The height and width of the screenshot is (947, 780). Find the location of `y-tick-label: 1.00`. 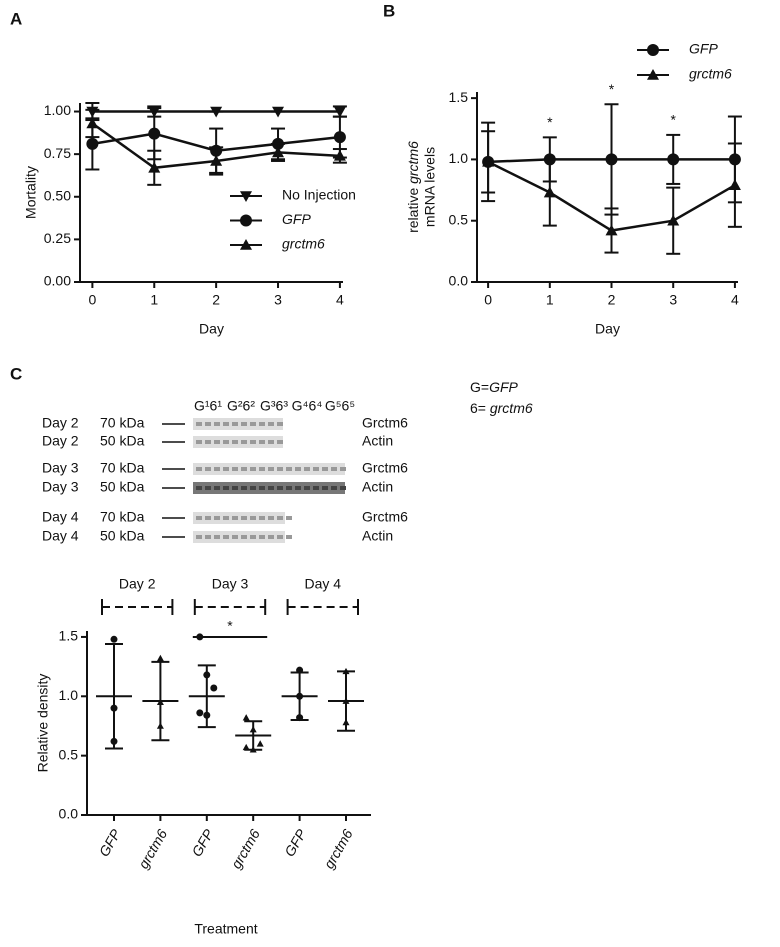

y-tick-label: 1.00 is located at coordinates (57, 110).